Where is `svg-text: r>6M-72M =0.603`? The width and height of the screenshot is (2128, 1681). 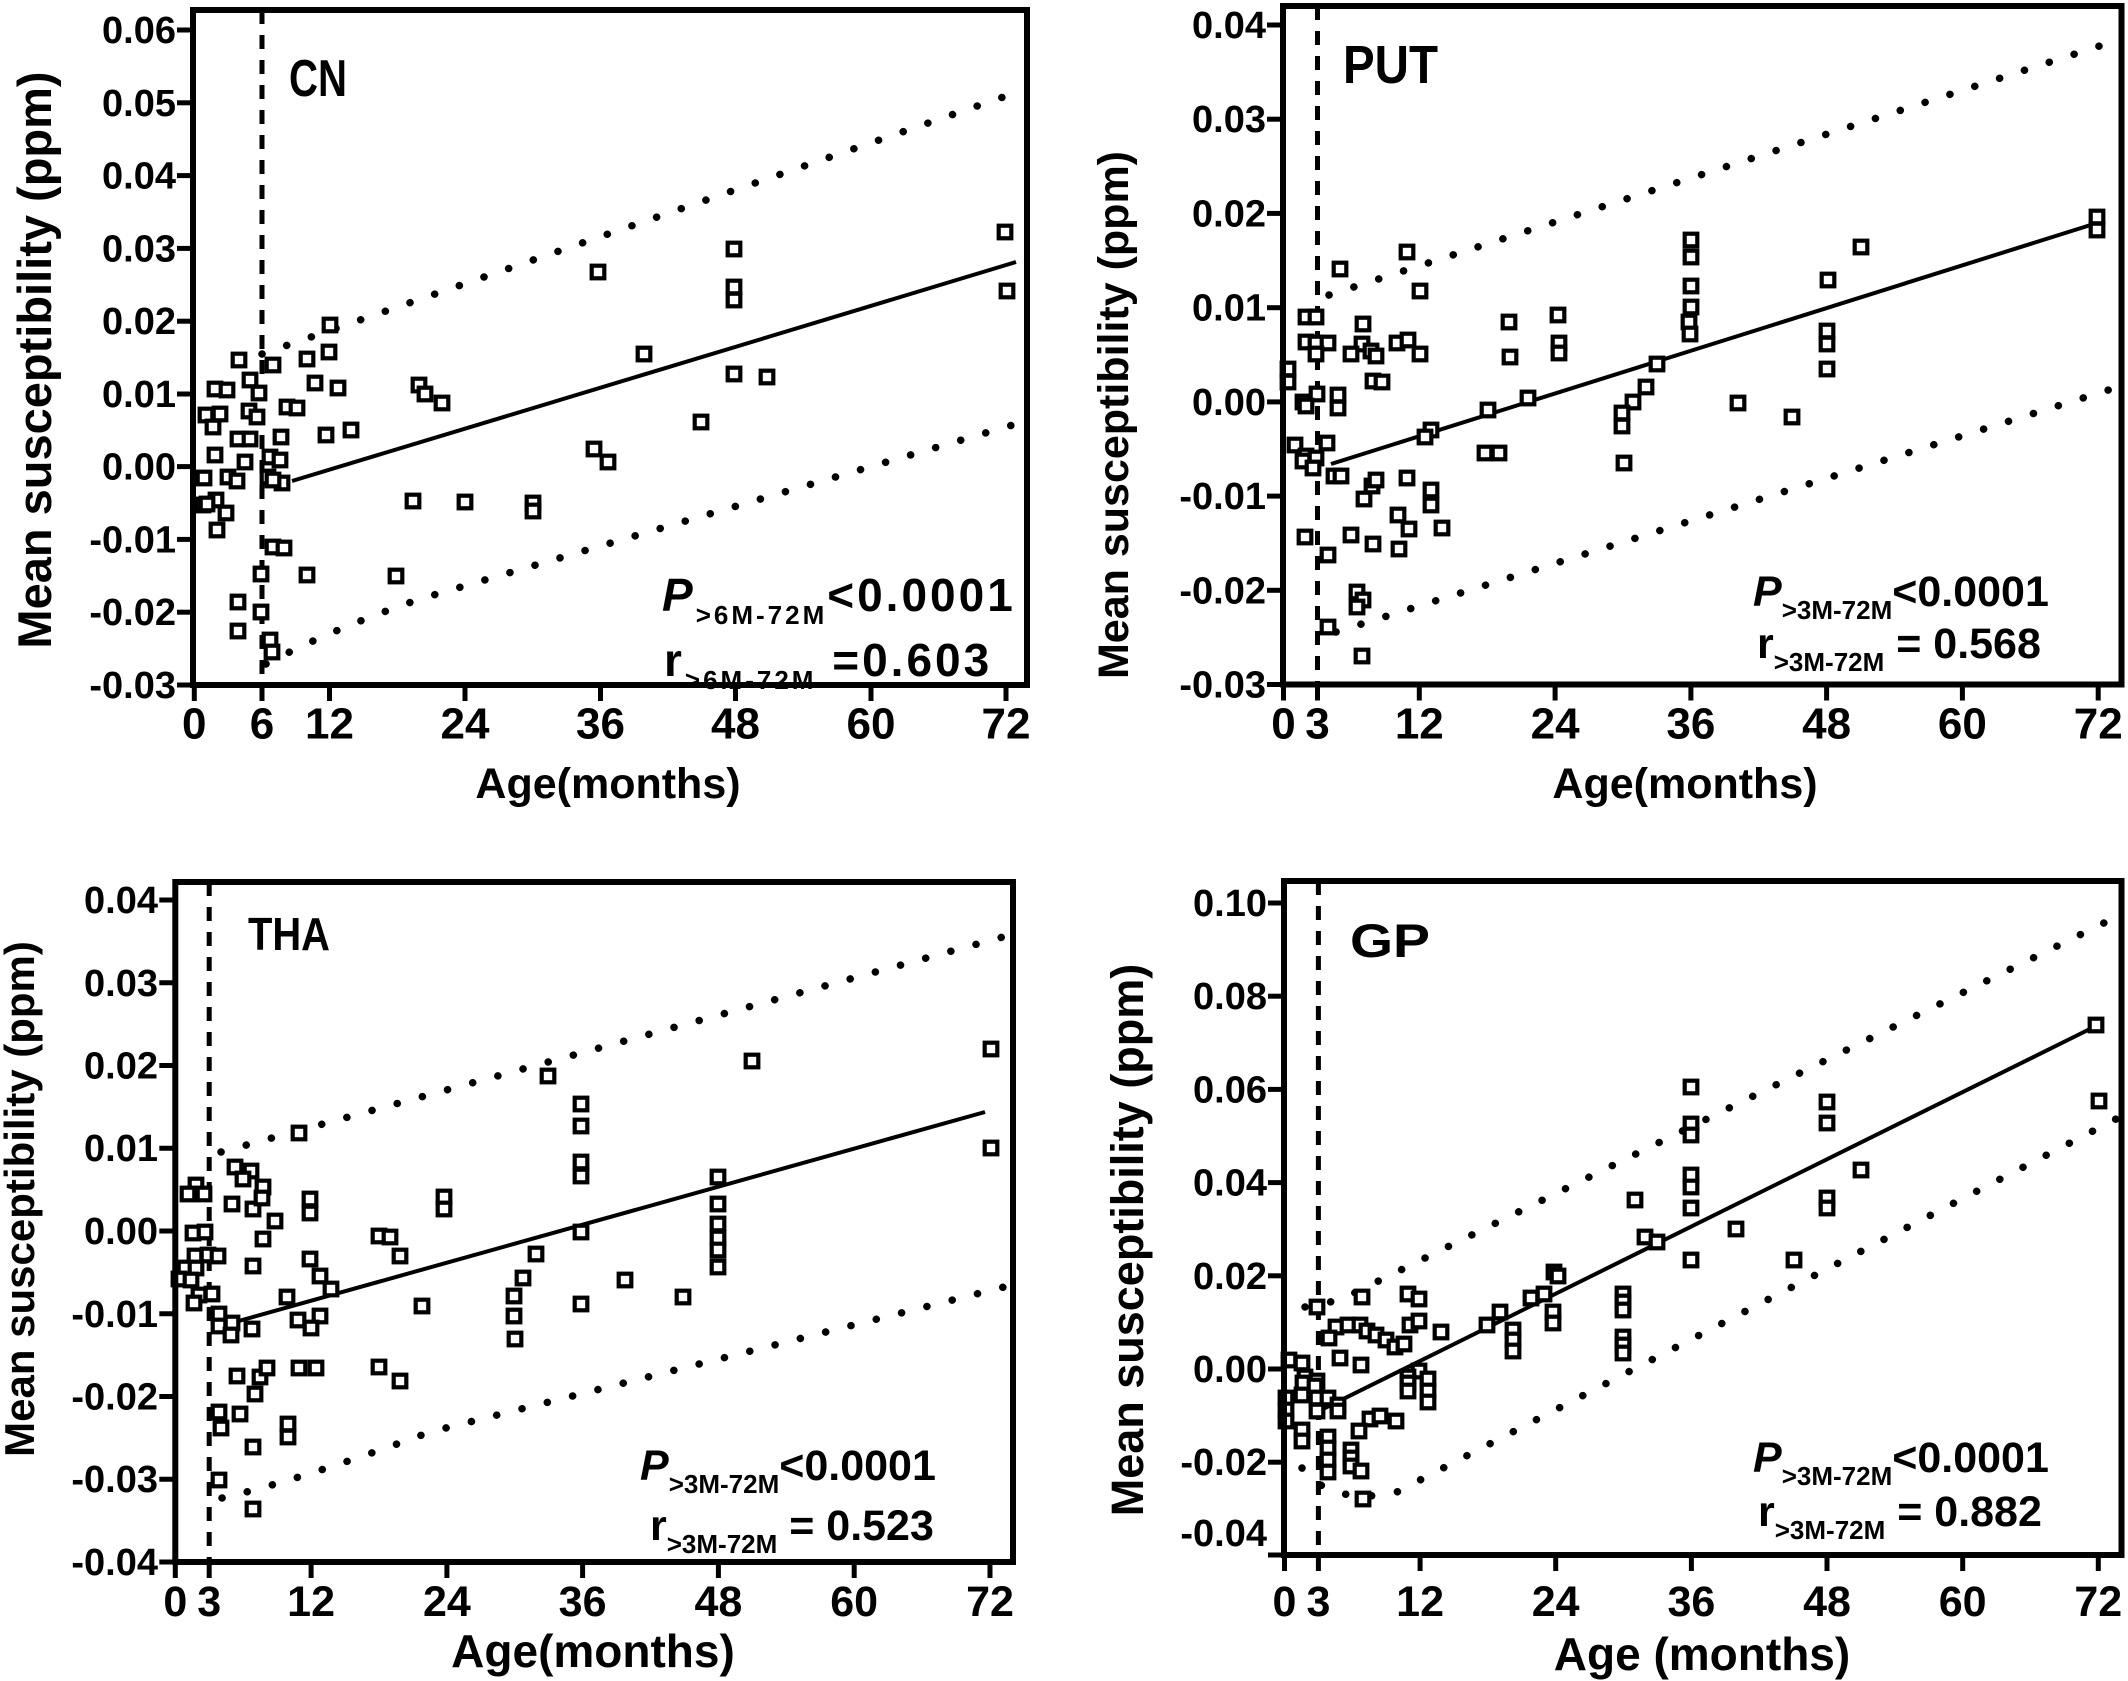
svg-text: r>6M-72M =0.603 is located at coordinates (828, 664).